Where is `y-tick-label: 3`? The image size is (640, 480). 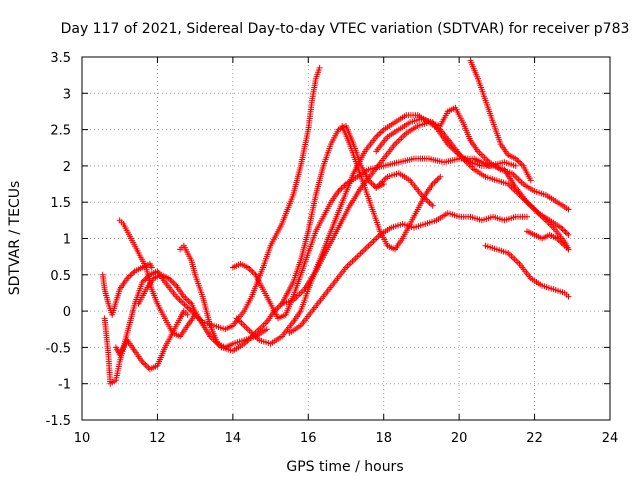 y-tick-label: 3 is located at coordinates (67, 94).